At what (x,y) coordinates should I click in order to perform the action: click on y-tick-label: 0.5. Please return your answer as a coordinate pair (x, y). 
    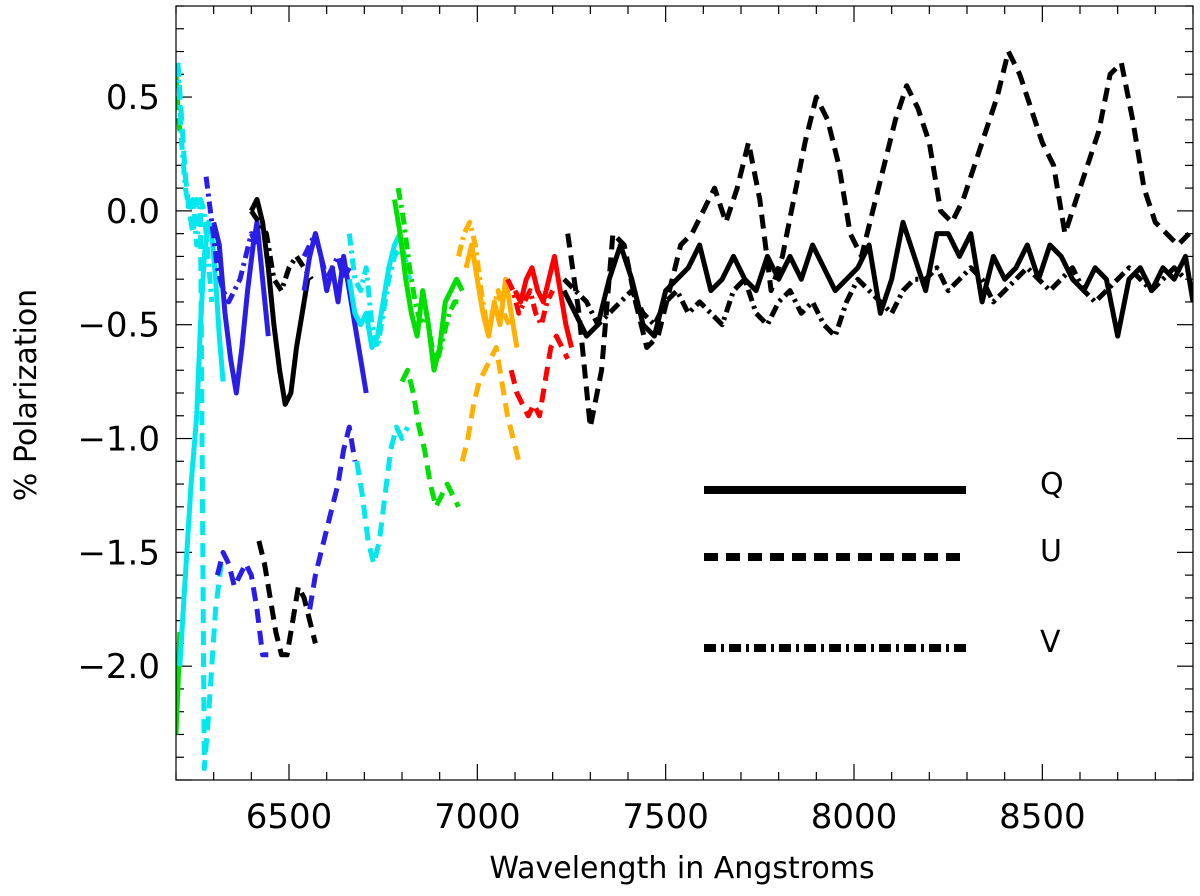
    Looking at the image, I should click on (133, 98).